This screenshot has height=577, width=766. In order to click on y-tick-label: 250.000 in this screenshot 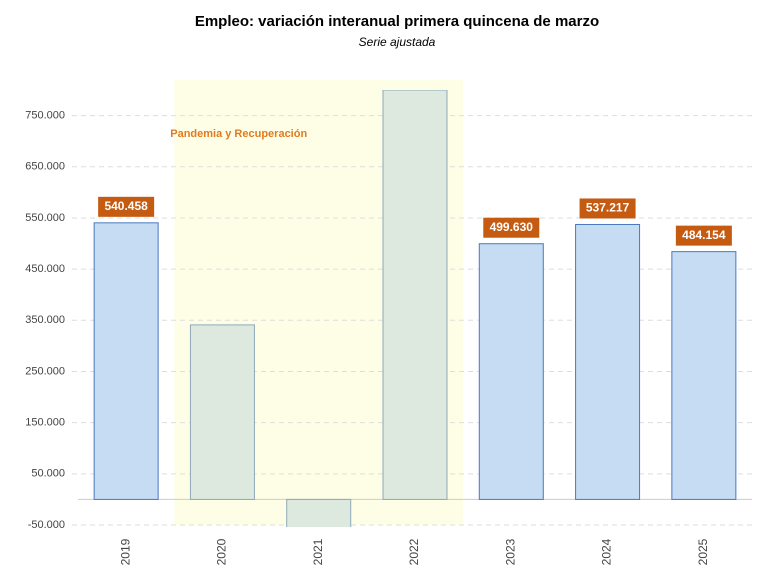, I will do `click(45, 371)`.